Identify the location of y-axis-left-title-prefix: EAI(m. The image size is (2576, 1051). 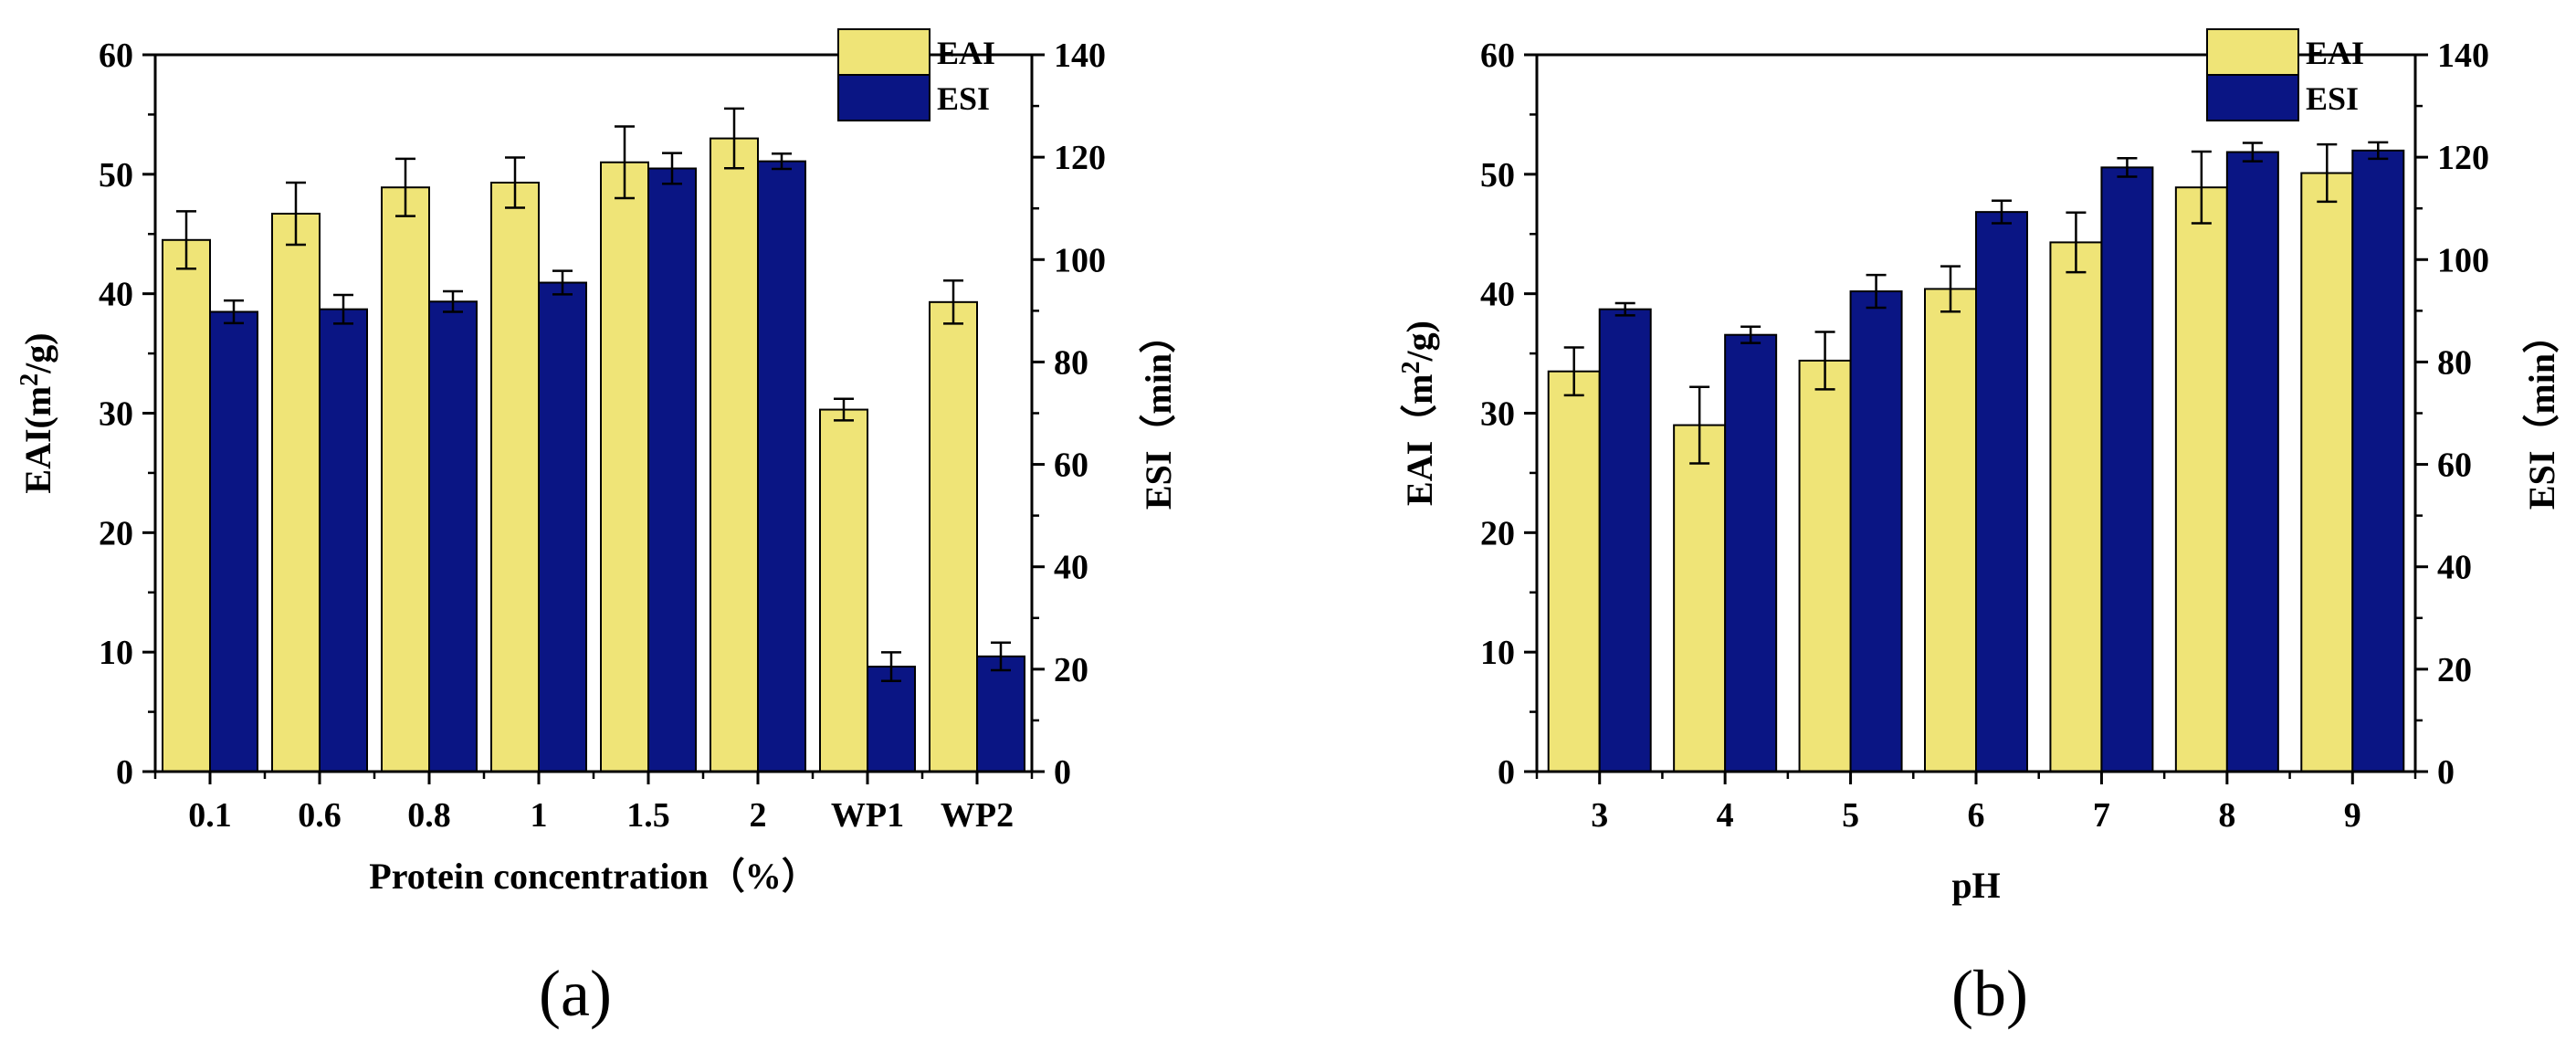
(37, 440).